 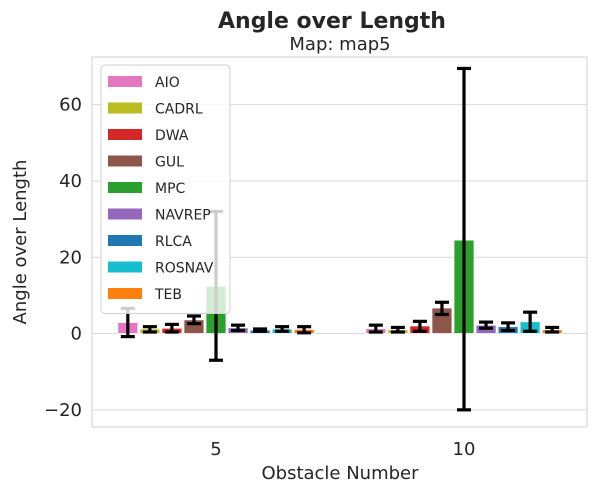 I want to click on x-axis-label: Obstacle Number, so click(x=340, y=473).